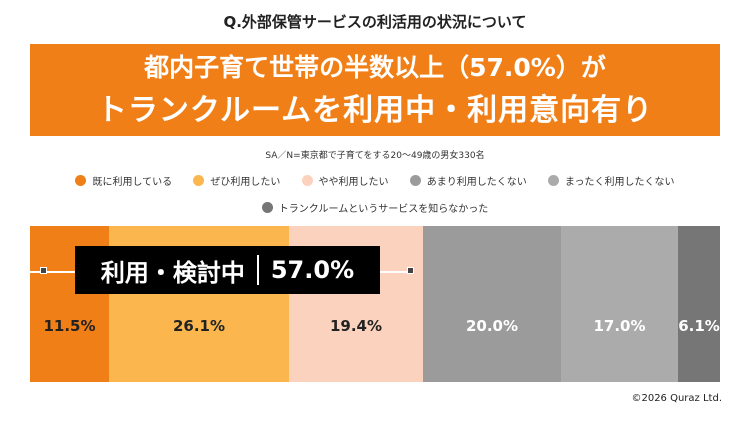  Describe the element at coordinates (619, 326) in the screenshot. I see `data-label: 17.0%` at that location.